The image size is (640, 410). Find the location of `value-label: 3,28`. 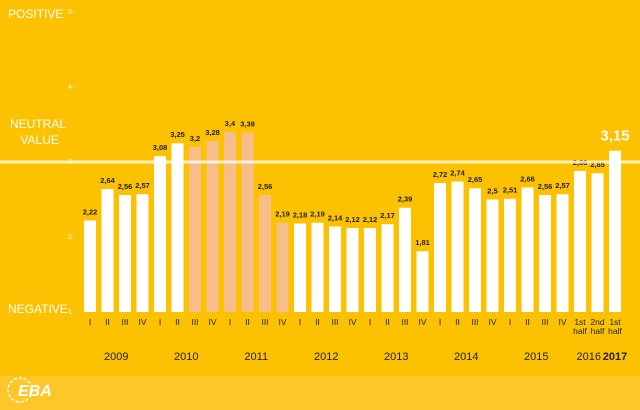

value-label: 3,28 is located at coordinates (212, 132).